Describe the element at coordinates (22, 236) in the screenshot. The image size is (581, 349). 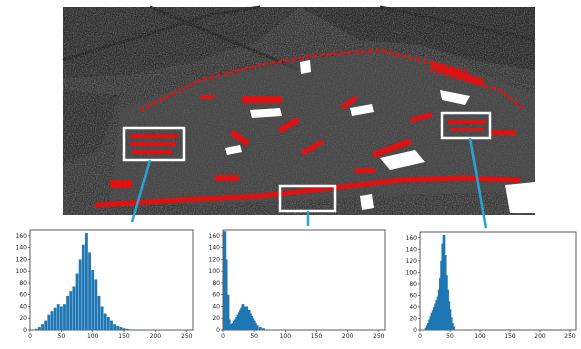
I see `y-tick-label: 160` at that location.